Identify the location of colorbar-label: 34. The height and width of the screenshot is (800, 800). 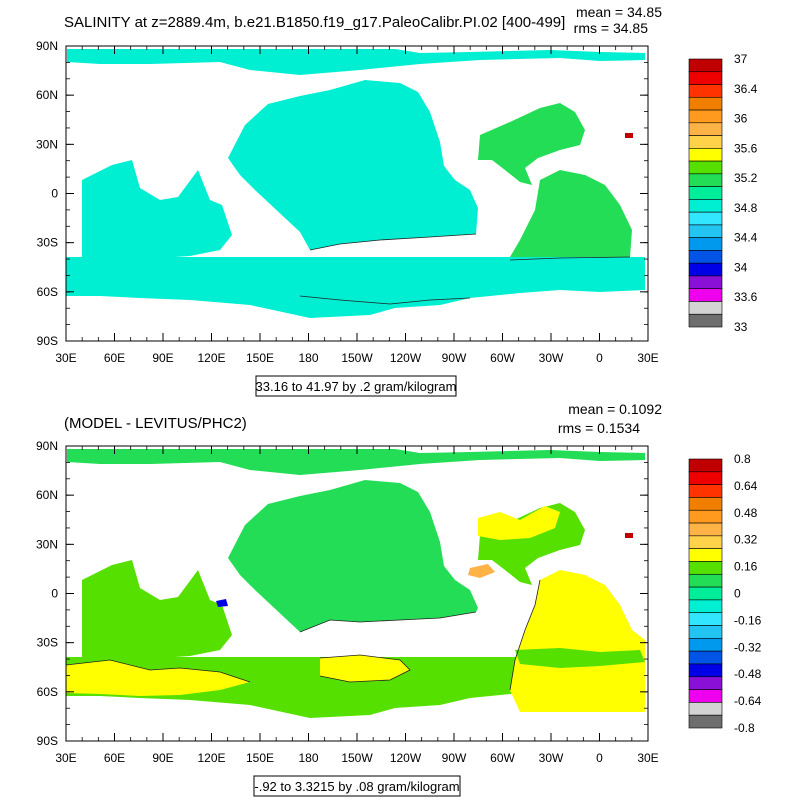
(741, 267).